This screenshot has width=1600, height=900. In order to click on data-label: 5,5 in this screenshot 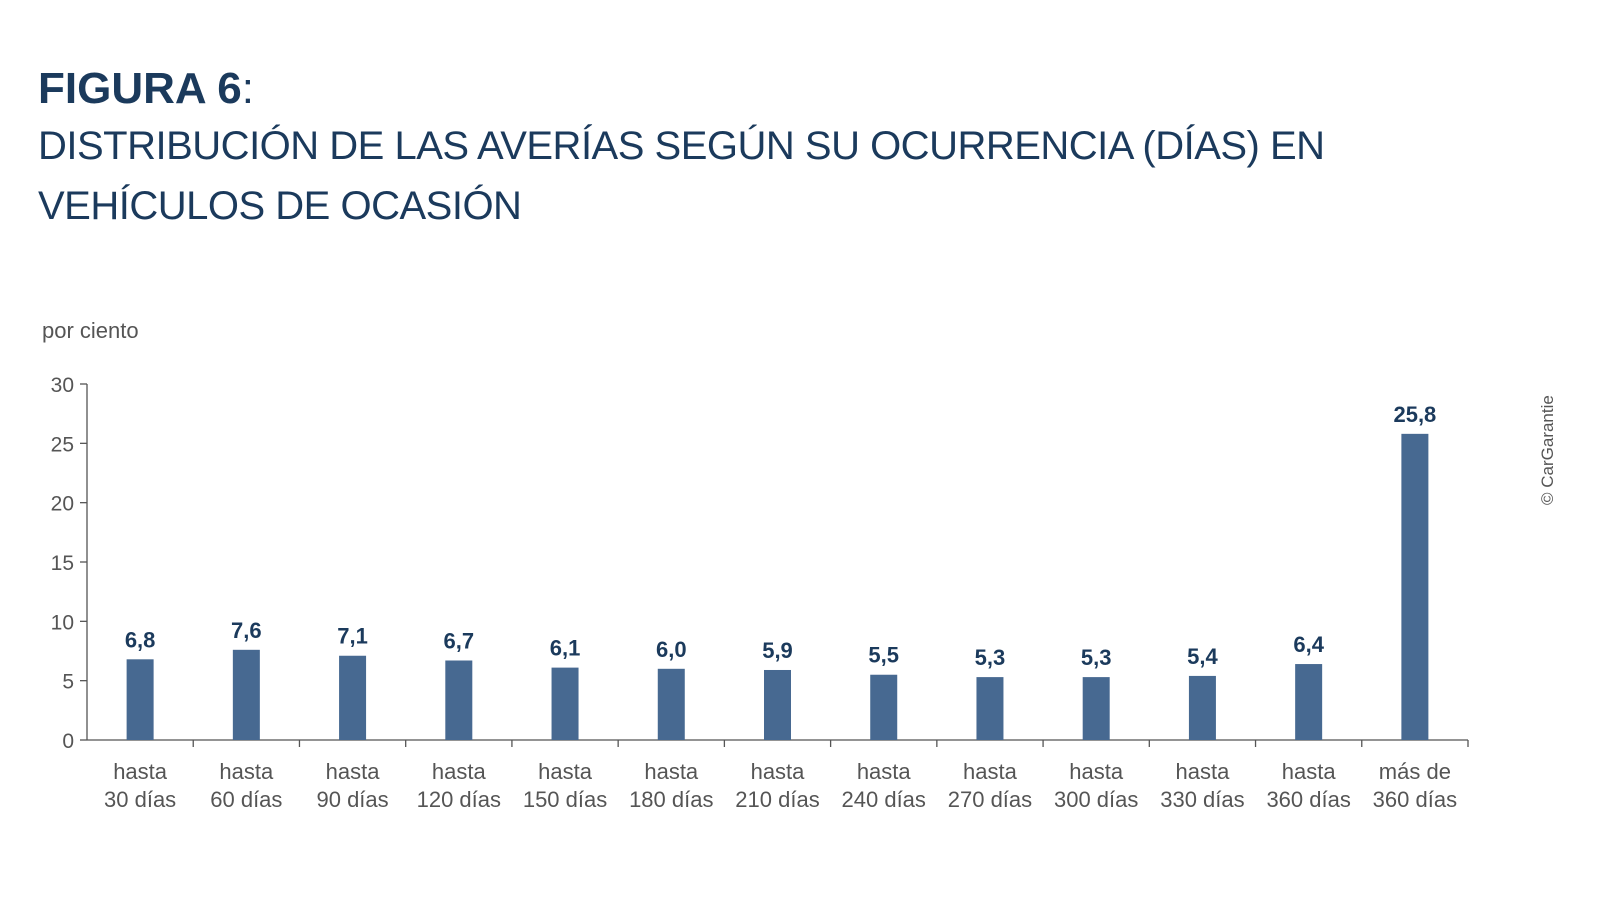, I will do `click(883, 655)`.